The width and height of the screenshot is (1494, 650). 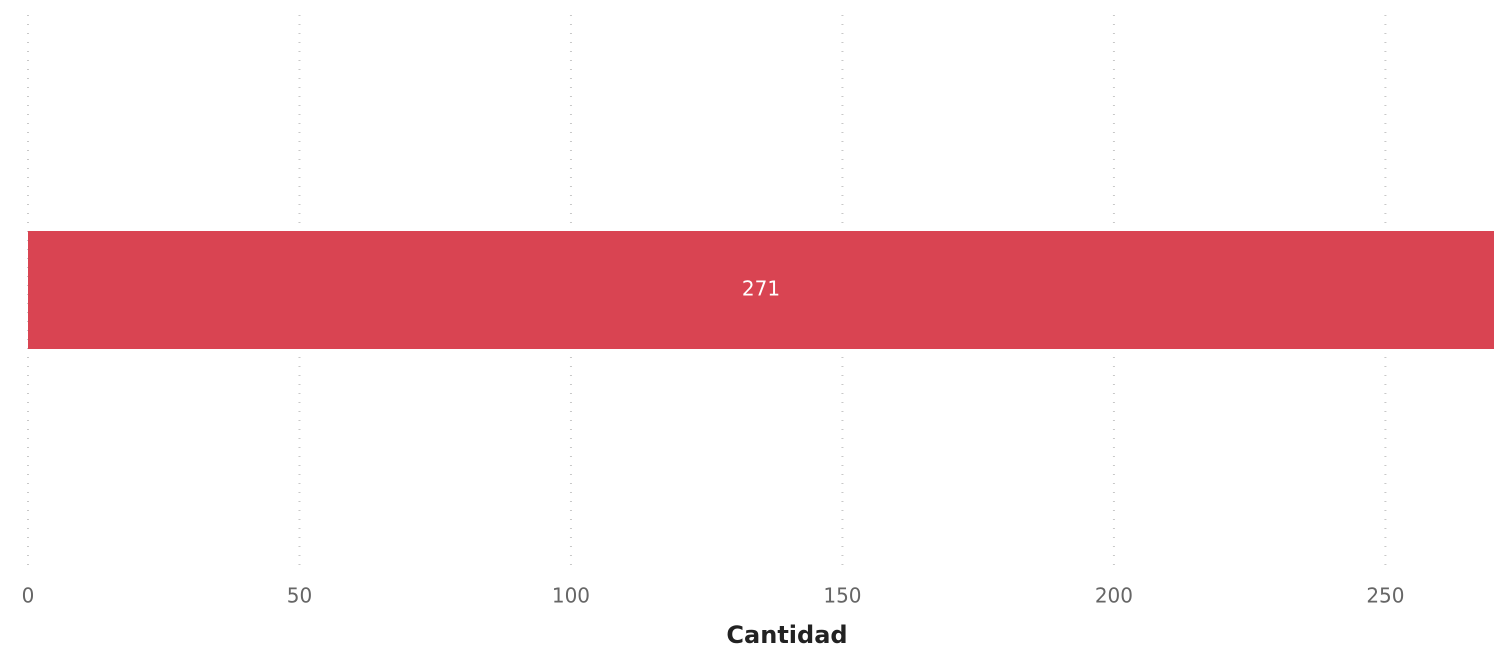 What do you see at coordinates (786, 635) in the screenshot?
I see `x-axis-title: Cantidad` at bounding box center [786, 635].